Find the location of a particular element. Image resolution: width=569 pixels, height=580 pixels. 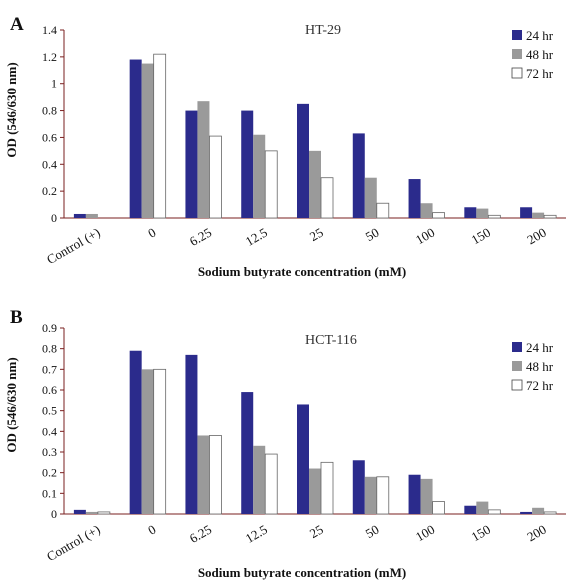

panel-b-y-tick-label: 0 is located at coordinates (54, 514).